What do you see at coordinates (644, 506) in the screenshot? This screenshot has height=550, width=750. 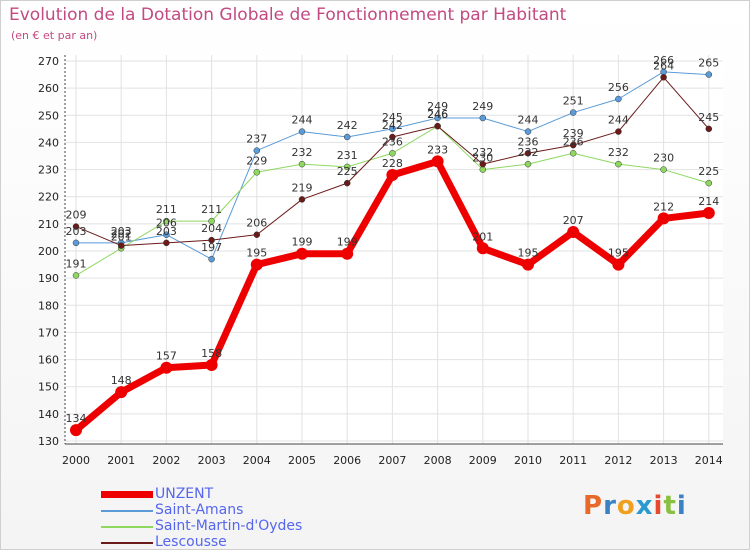 I see `logo-letter: x` at bounding box center [644, 506].